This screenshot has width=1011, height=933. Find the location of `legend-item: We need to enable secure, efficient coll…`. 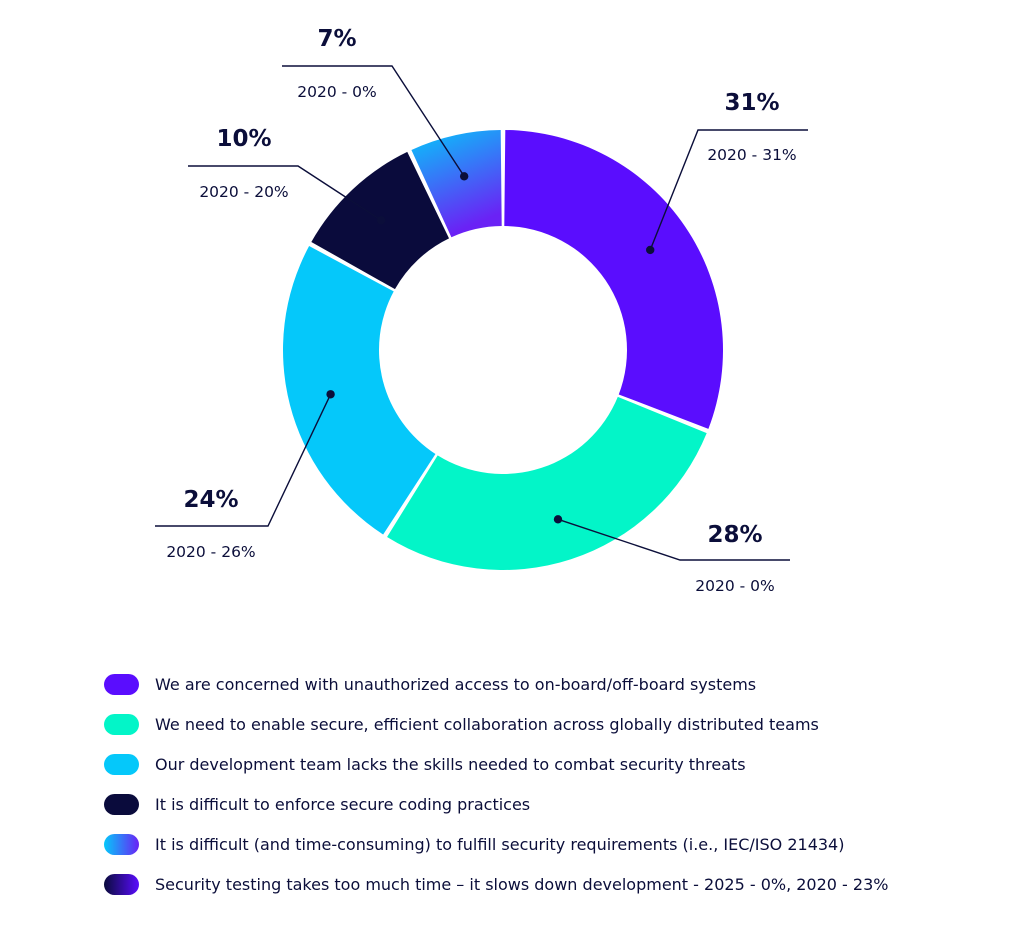

legend-item: We need to enable secure, efficient coll… is located at coordinates (544, 724).